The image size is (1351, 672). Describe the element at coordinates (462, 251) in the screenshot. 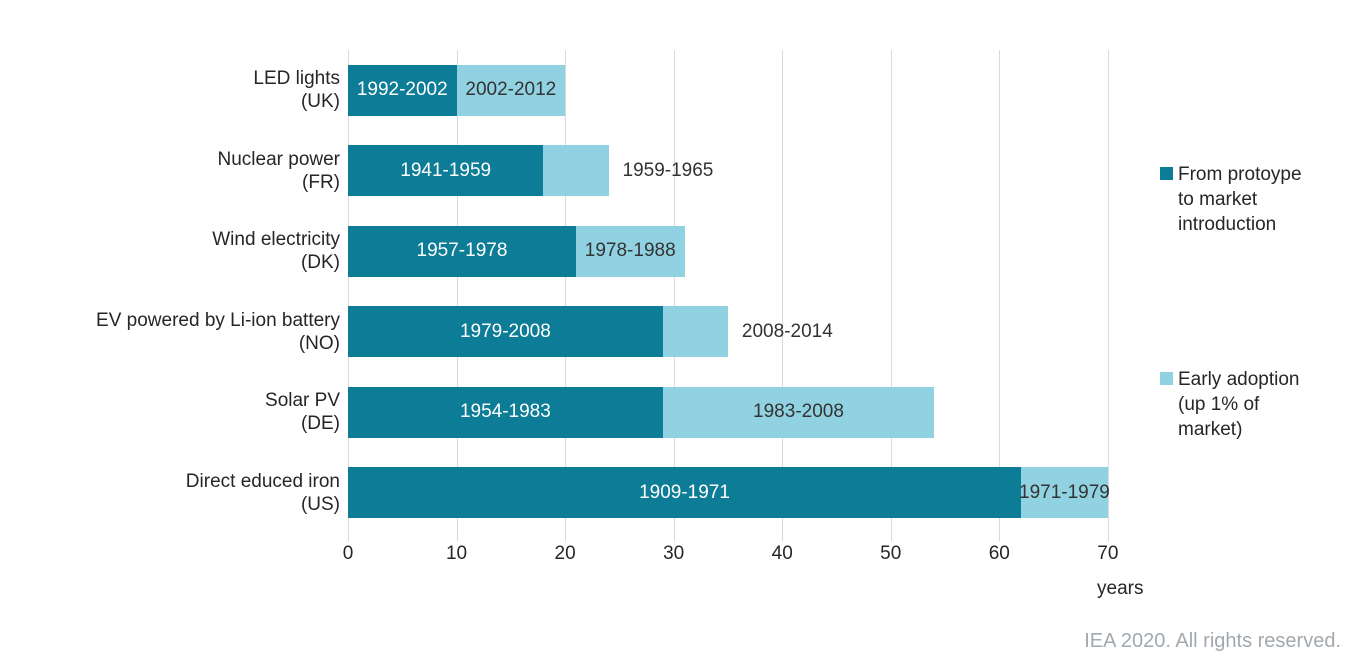

I see `bar-segment-prototype: 1957-1978` at that location.